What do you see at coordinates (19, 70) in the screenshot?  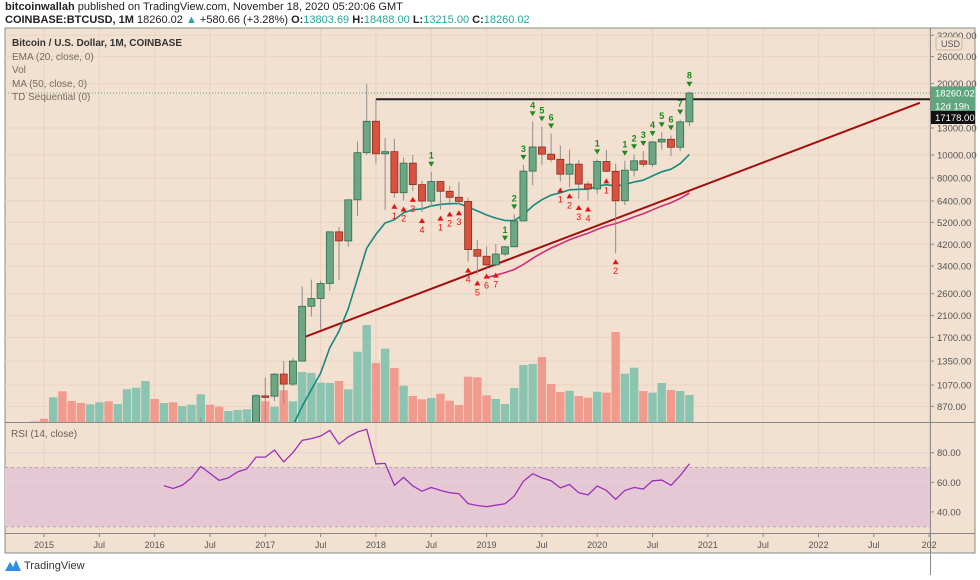 I see `legend-vol: Vol` at bounding box center [19, 70].